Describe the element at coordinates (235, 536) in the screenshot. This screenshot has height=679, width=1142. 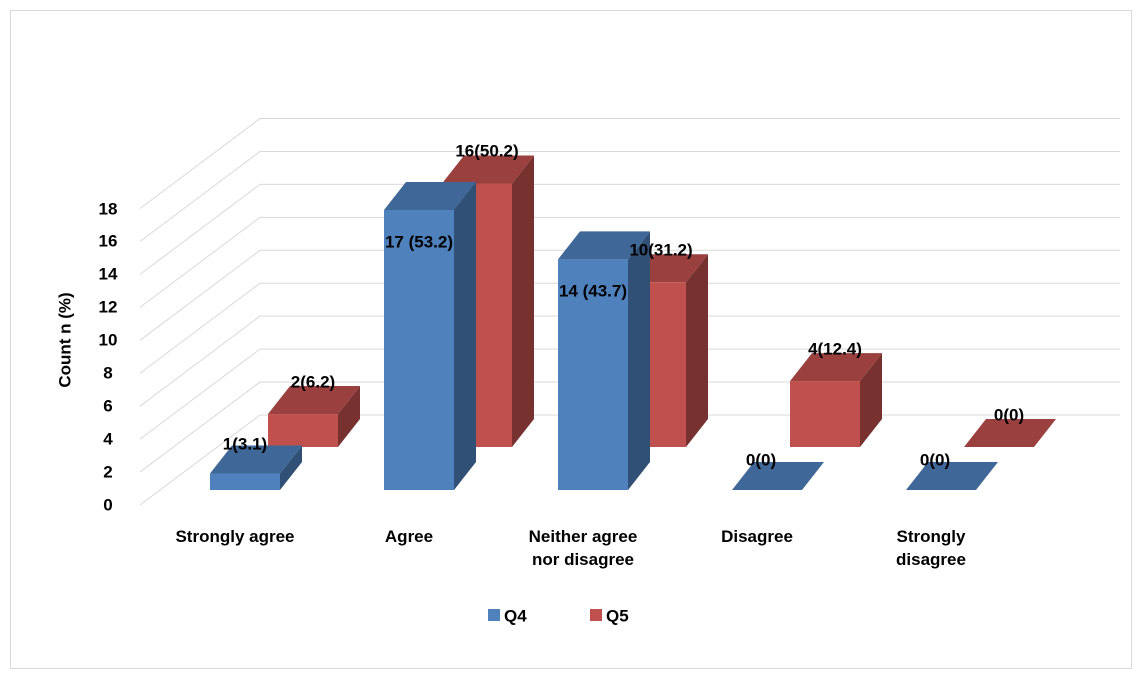
I see `x-tick-label: Strongly agree` at that location.